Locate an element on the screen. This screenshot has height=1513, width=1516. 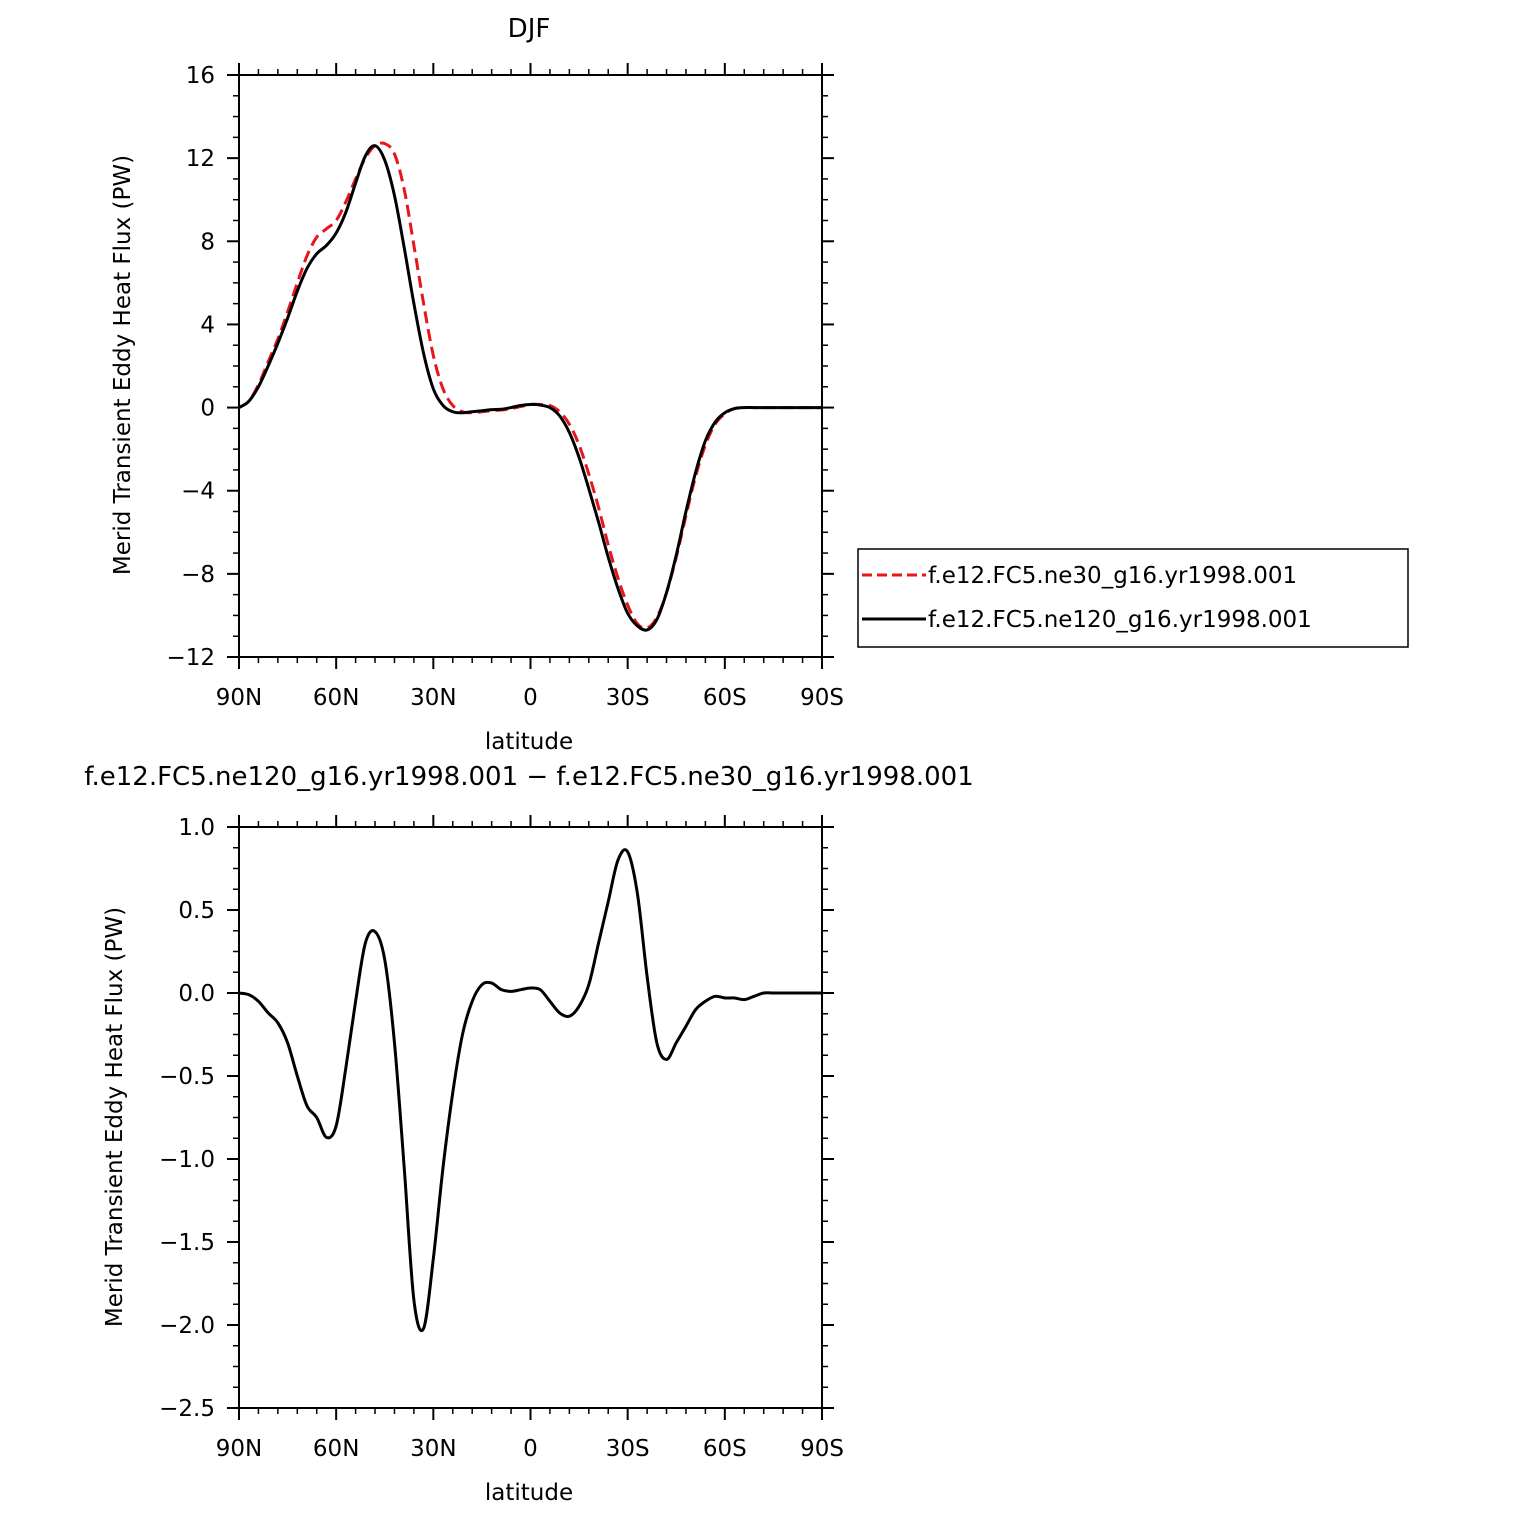
y-tick-label: −8 is located at coordinates (198, 575).